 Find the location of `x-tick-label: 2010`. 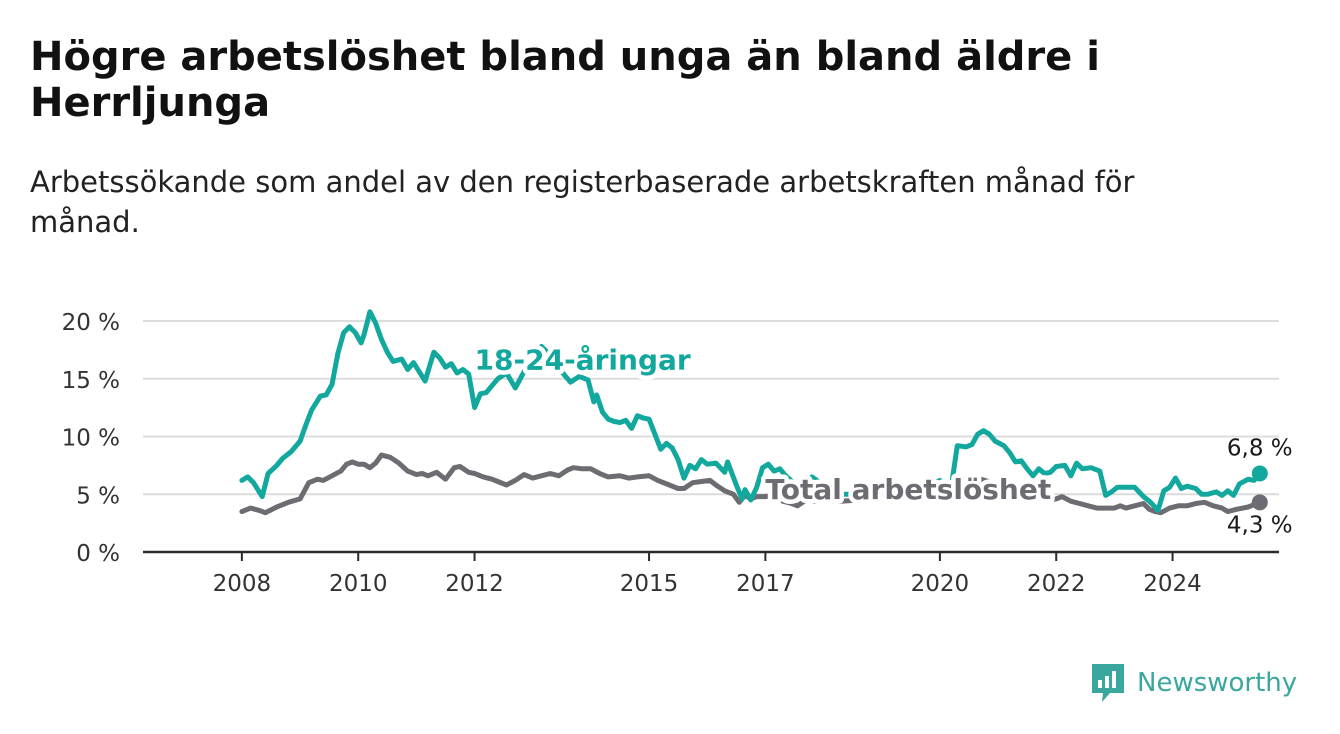

x-tick-label: 2010 is located at coordinates (358, 584).